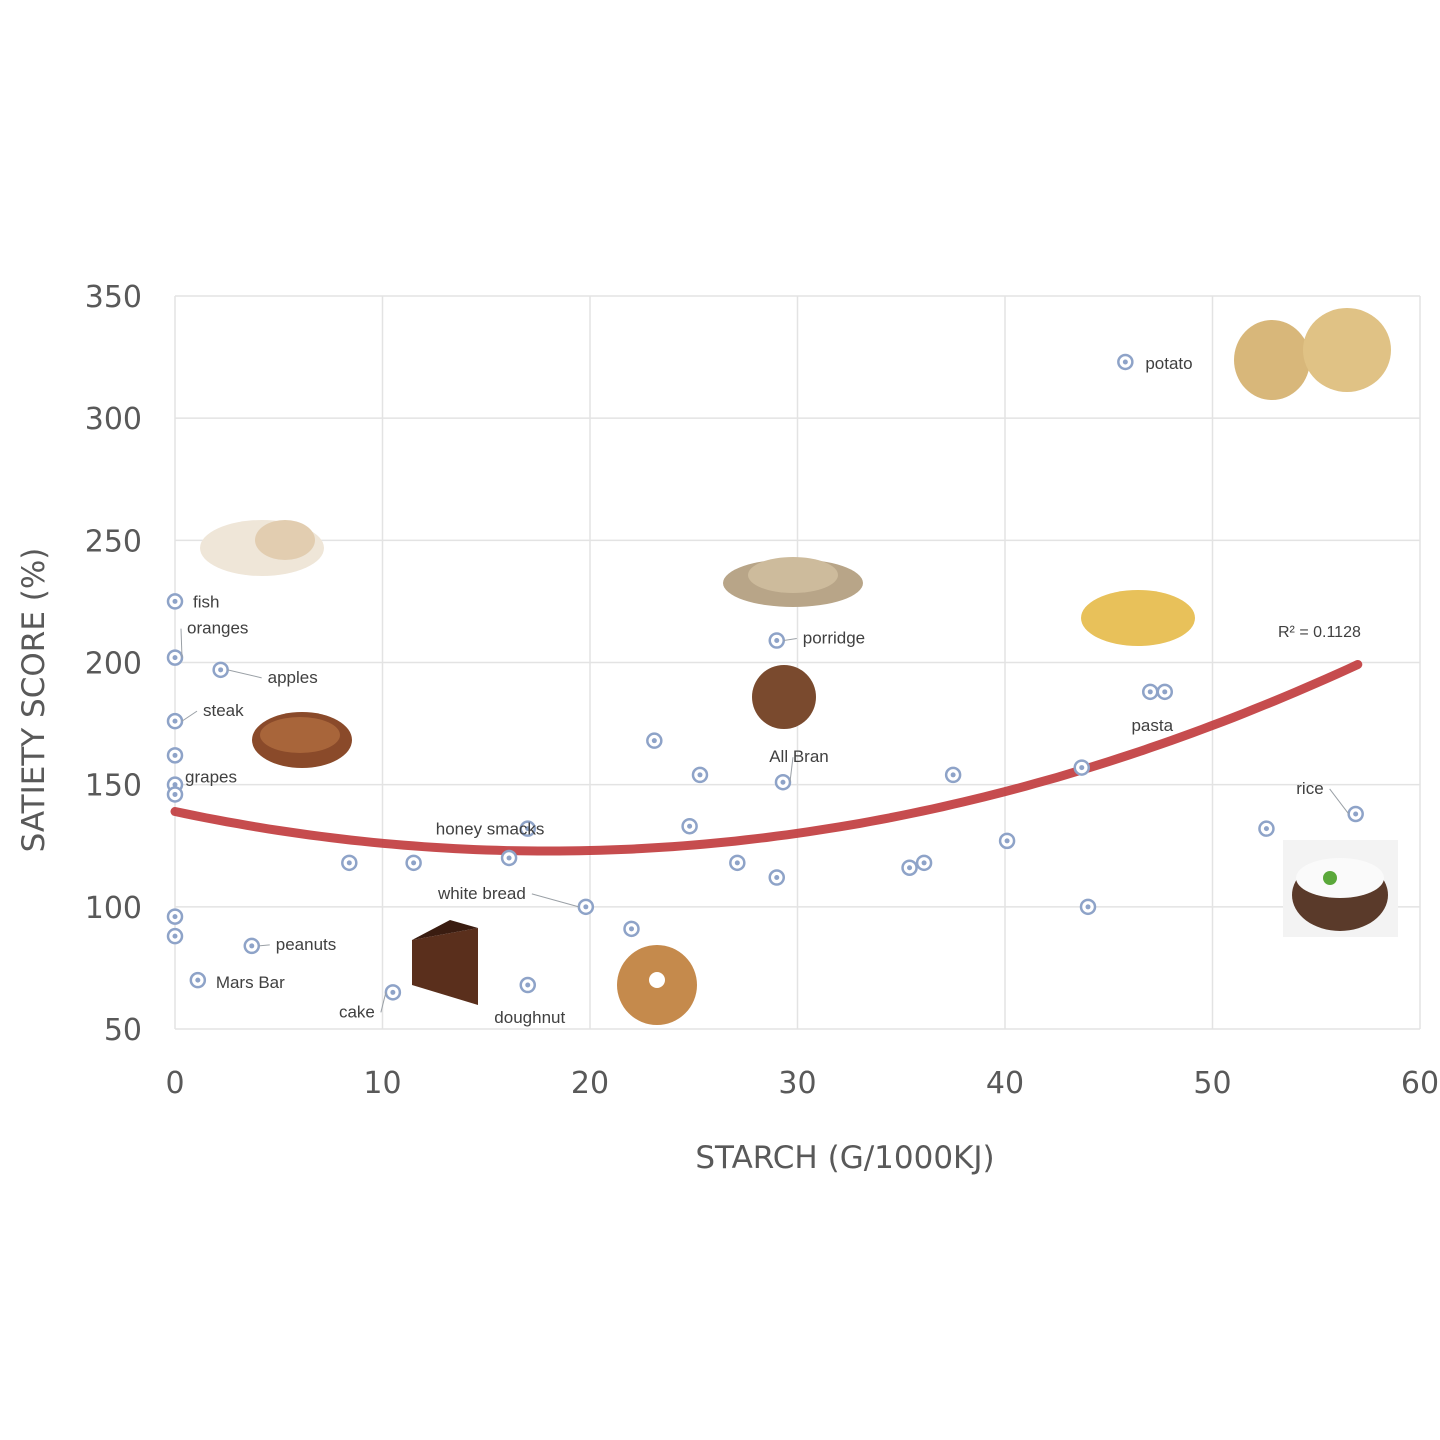 The image size is (1440, 1440). I want to click on food-picture-fish, so click(262, 548).